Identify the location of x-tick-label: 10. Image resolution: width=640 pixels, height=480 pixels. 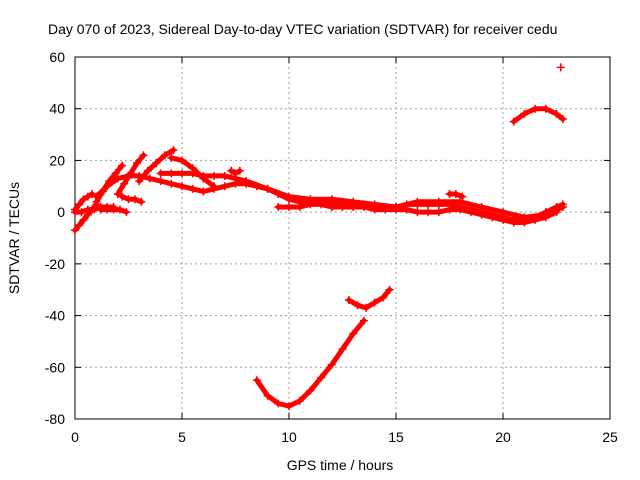
(289, 437).